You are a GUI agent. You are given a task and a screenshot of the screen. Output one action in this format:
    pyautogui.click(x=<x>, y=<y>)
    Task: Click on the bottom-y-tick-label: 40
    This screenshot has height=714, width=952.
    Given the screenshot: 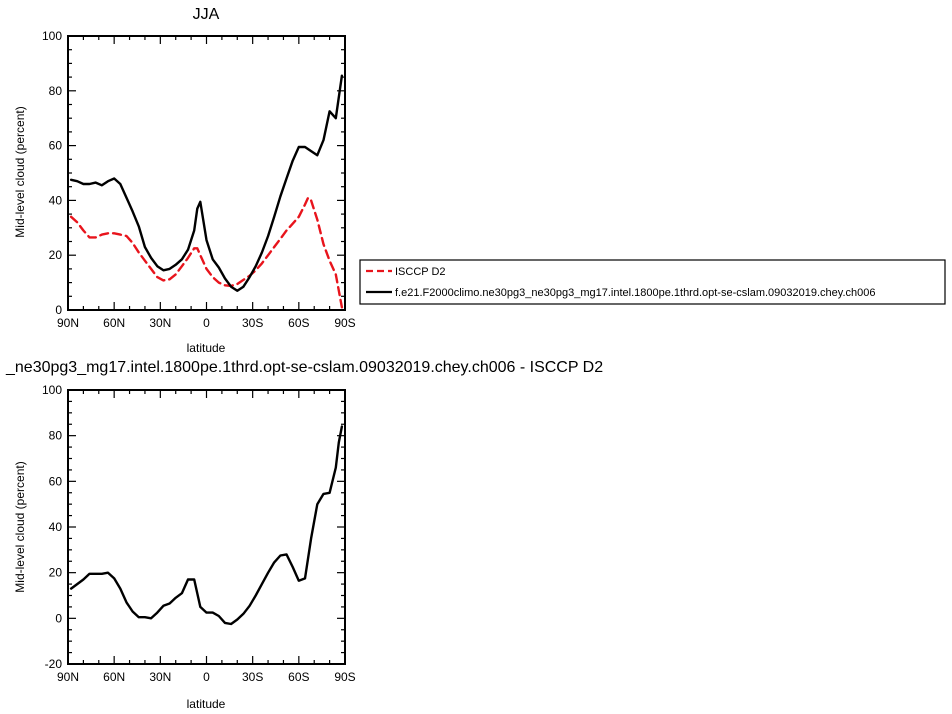 What is the action you would take?
    pyautogui.click(x=56, y=527)
    